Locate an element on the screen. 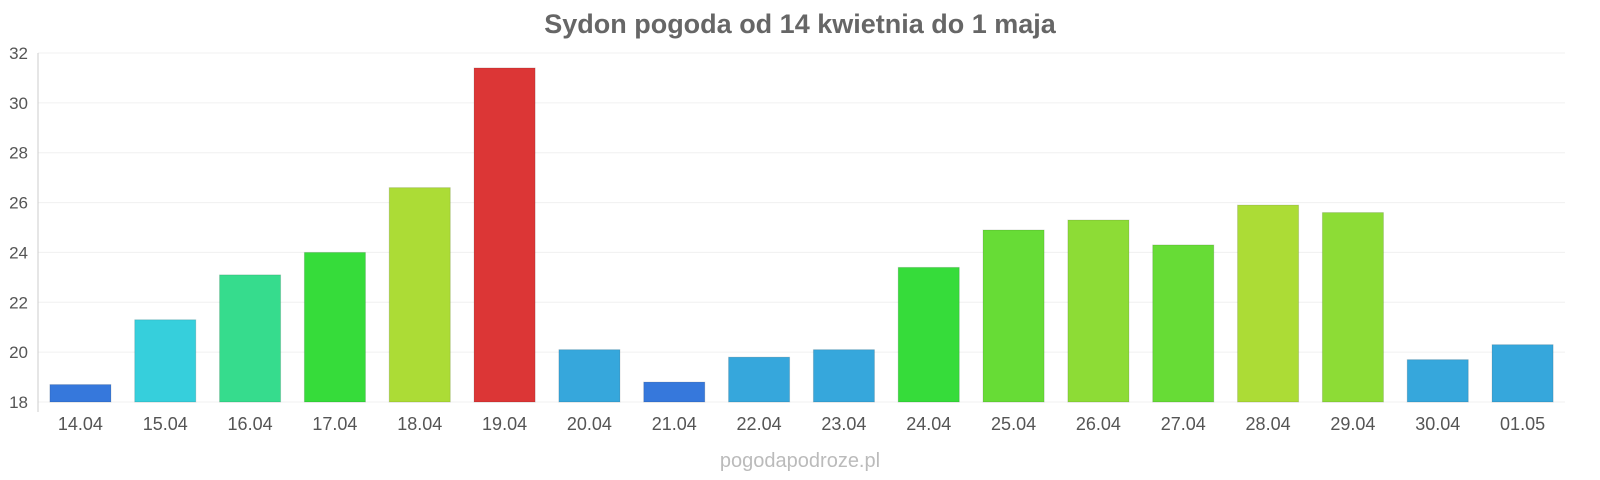  x-tick-label: 30.04 is located at coordinates (1437, 424).